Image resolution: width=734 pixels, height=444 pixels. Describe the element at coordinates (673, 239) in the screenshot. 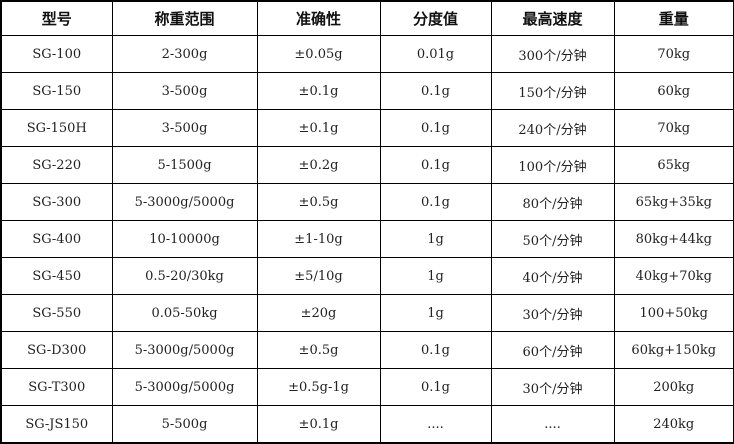

I see `cell-weight: 80kg+44kg` at that location.